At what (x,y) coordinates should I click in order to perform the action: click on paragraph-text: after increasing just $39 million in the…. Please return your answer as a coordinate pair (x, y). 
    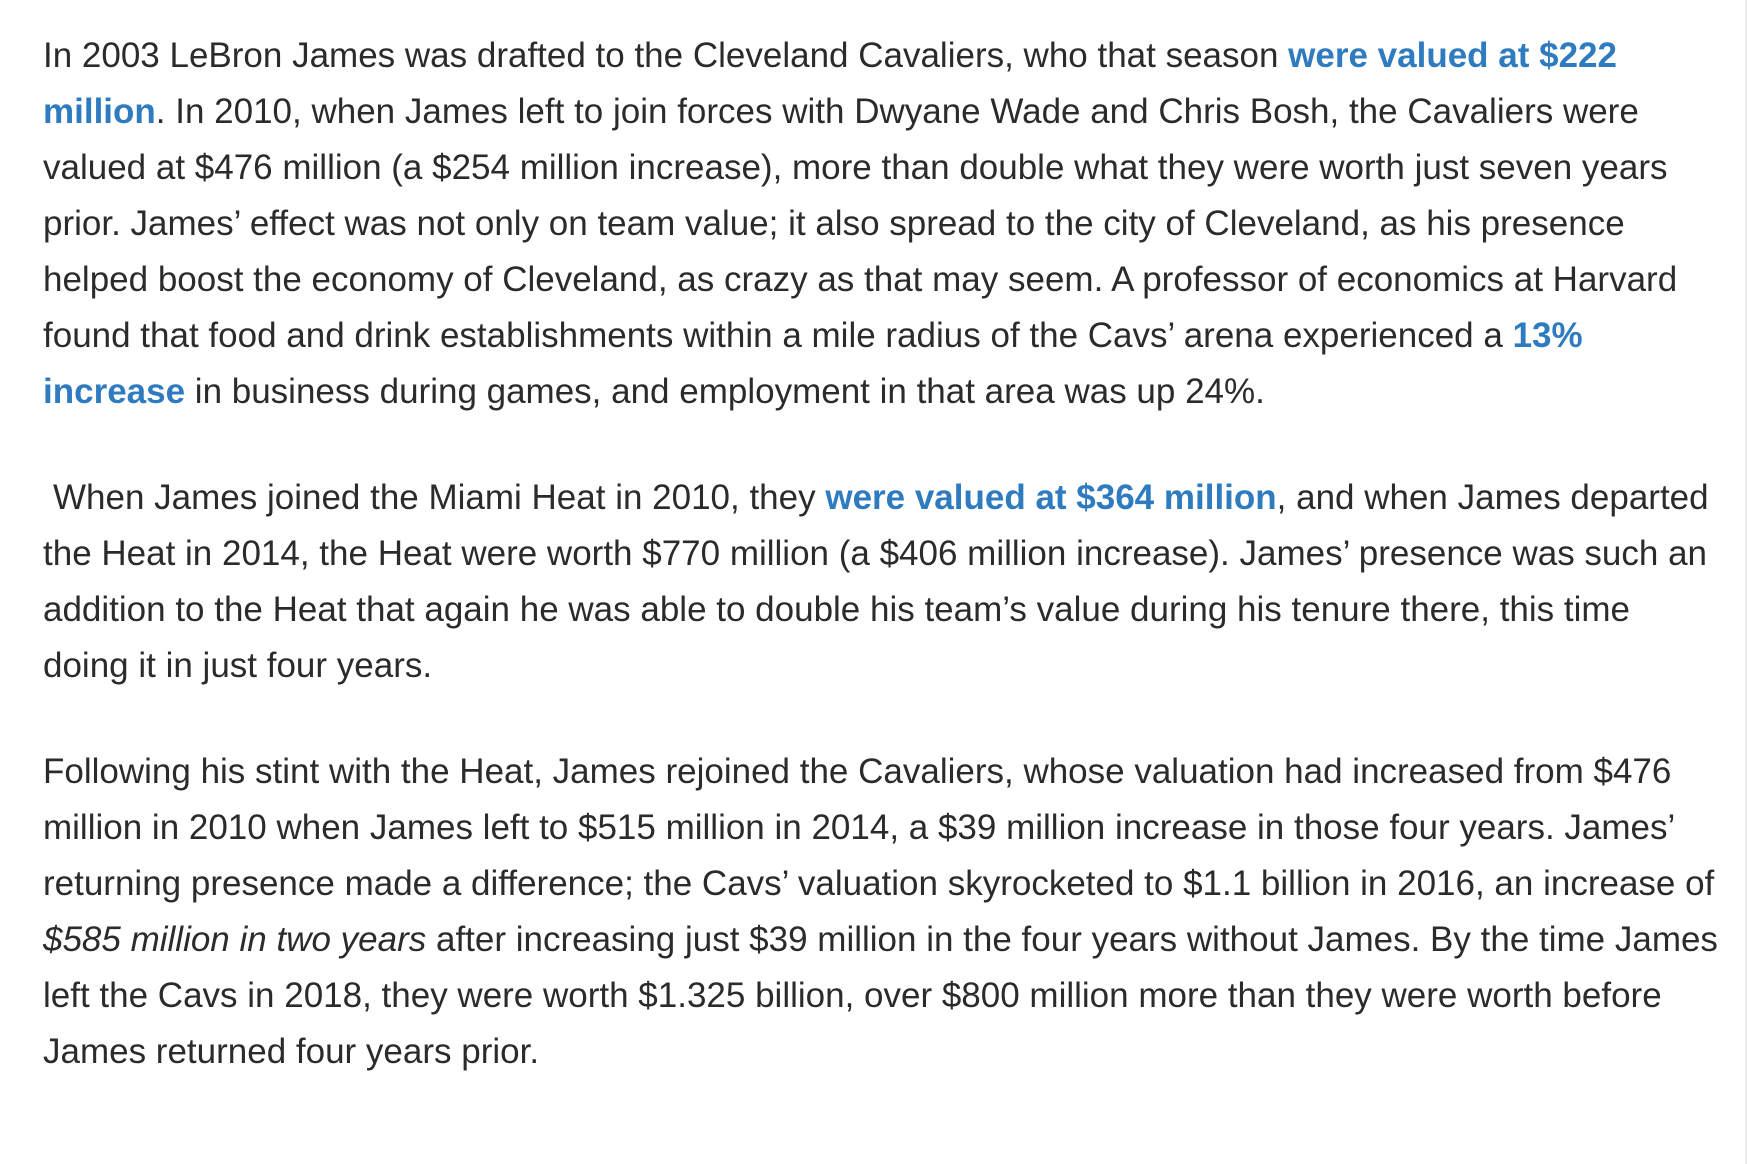
    Looking at the image, I should click on (880, 995).